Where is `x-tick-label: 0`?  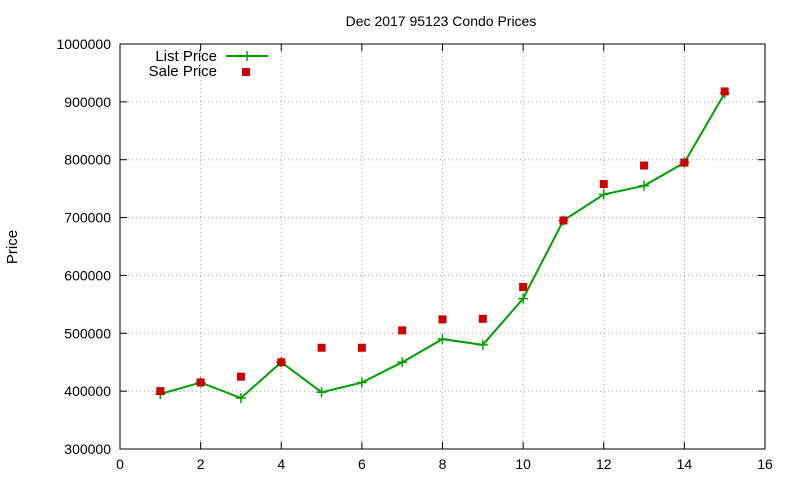
x-tick-label: 0 is located at coordinates (120, 464).